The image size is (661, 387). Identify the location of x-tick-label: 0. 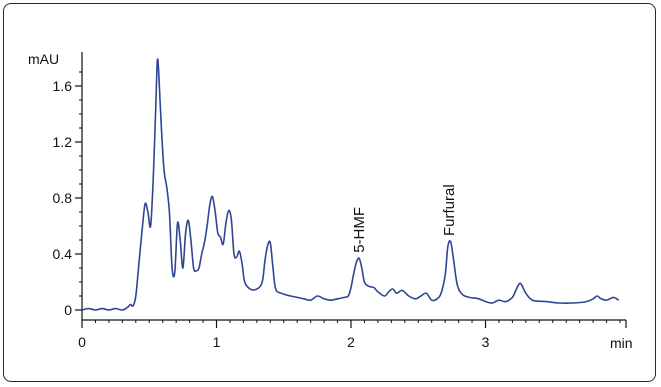
(82, 342).